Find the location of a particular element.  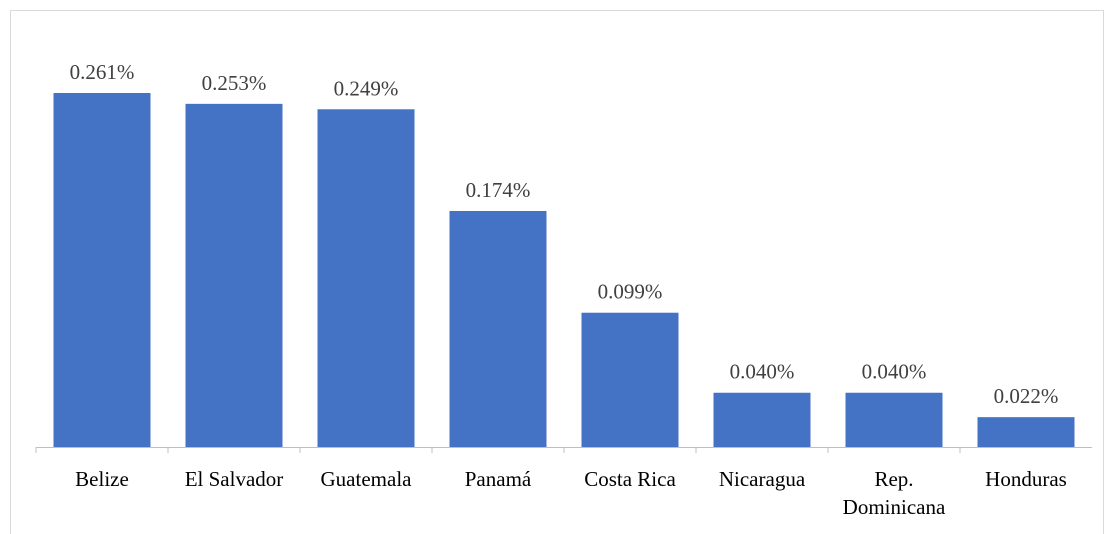

x-tick-label: Rep. is located at coordinates (893, 479).